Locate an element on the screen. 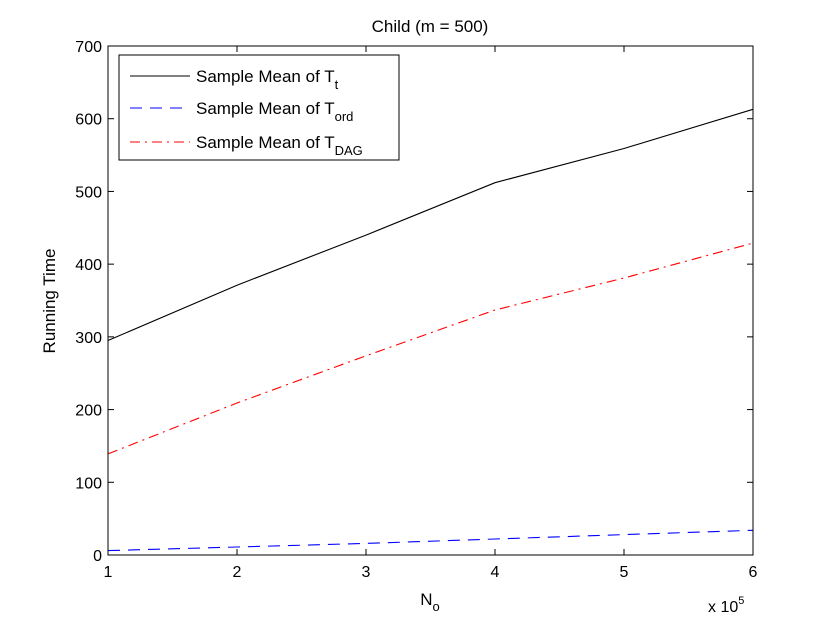  x-tick-label: 6 is located at coordinates (753, 572).